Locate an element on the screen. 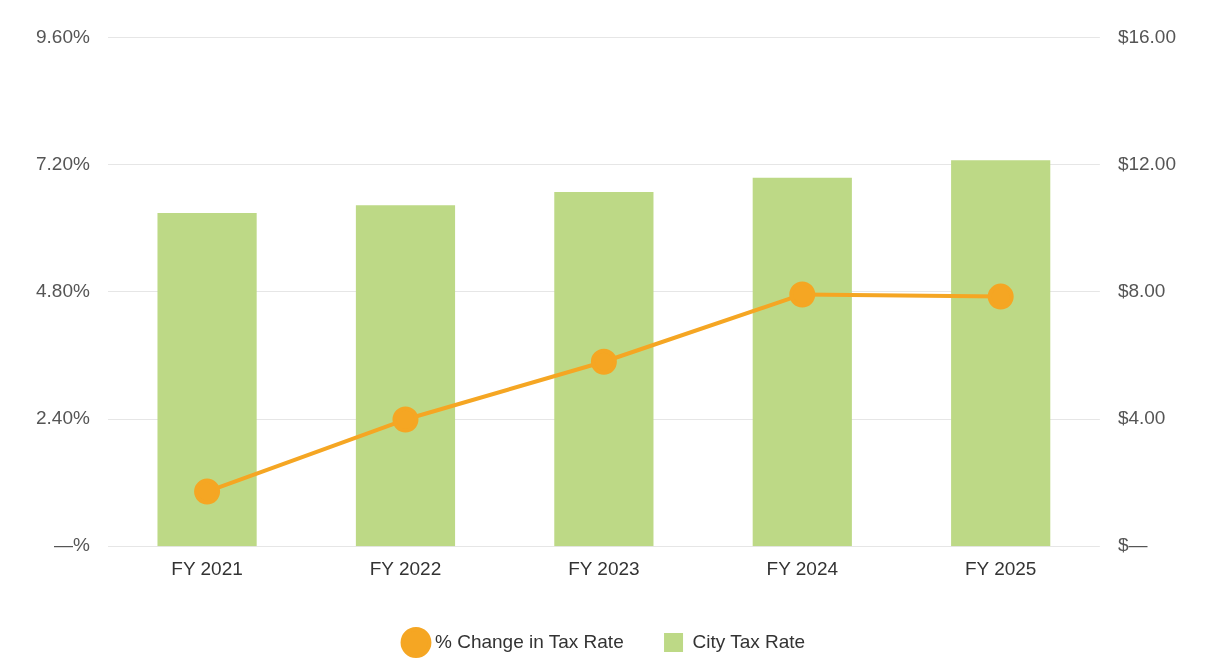  y-tick-label: 7.20% is located at coordinates (63, 163).